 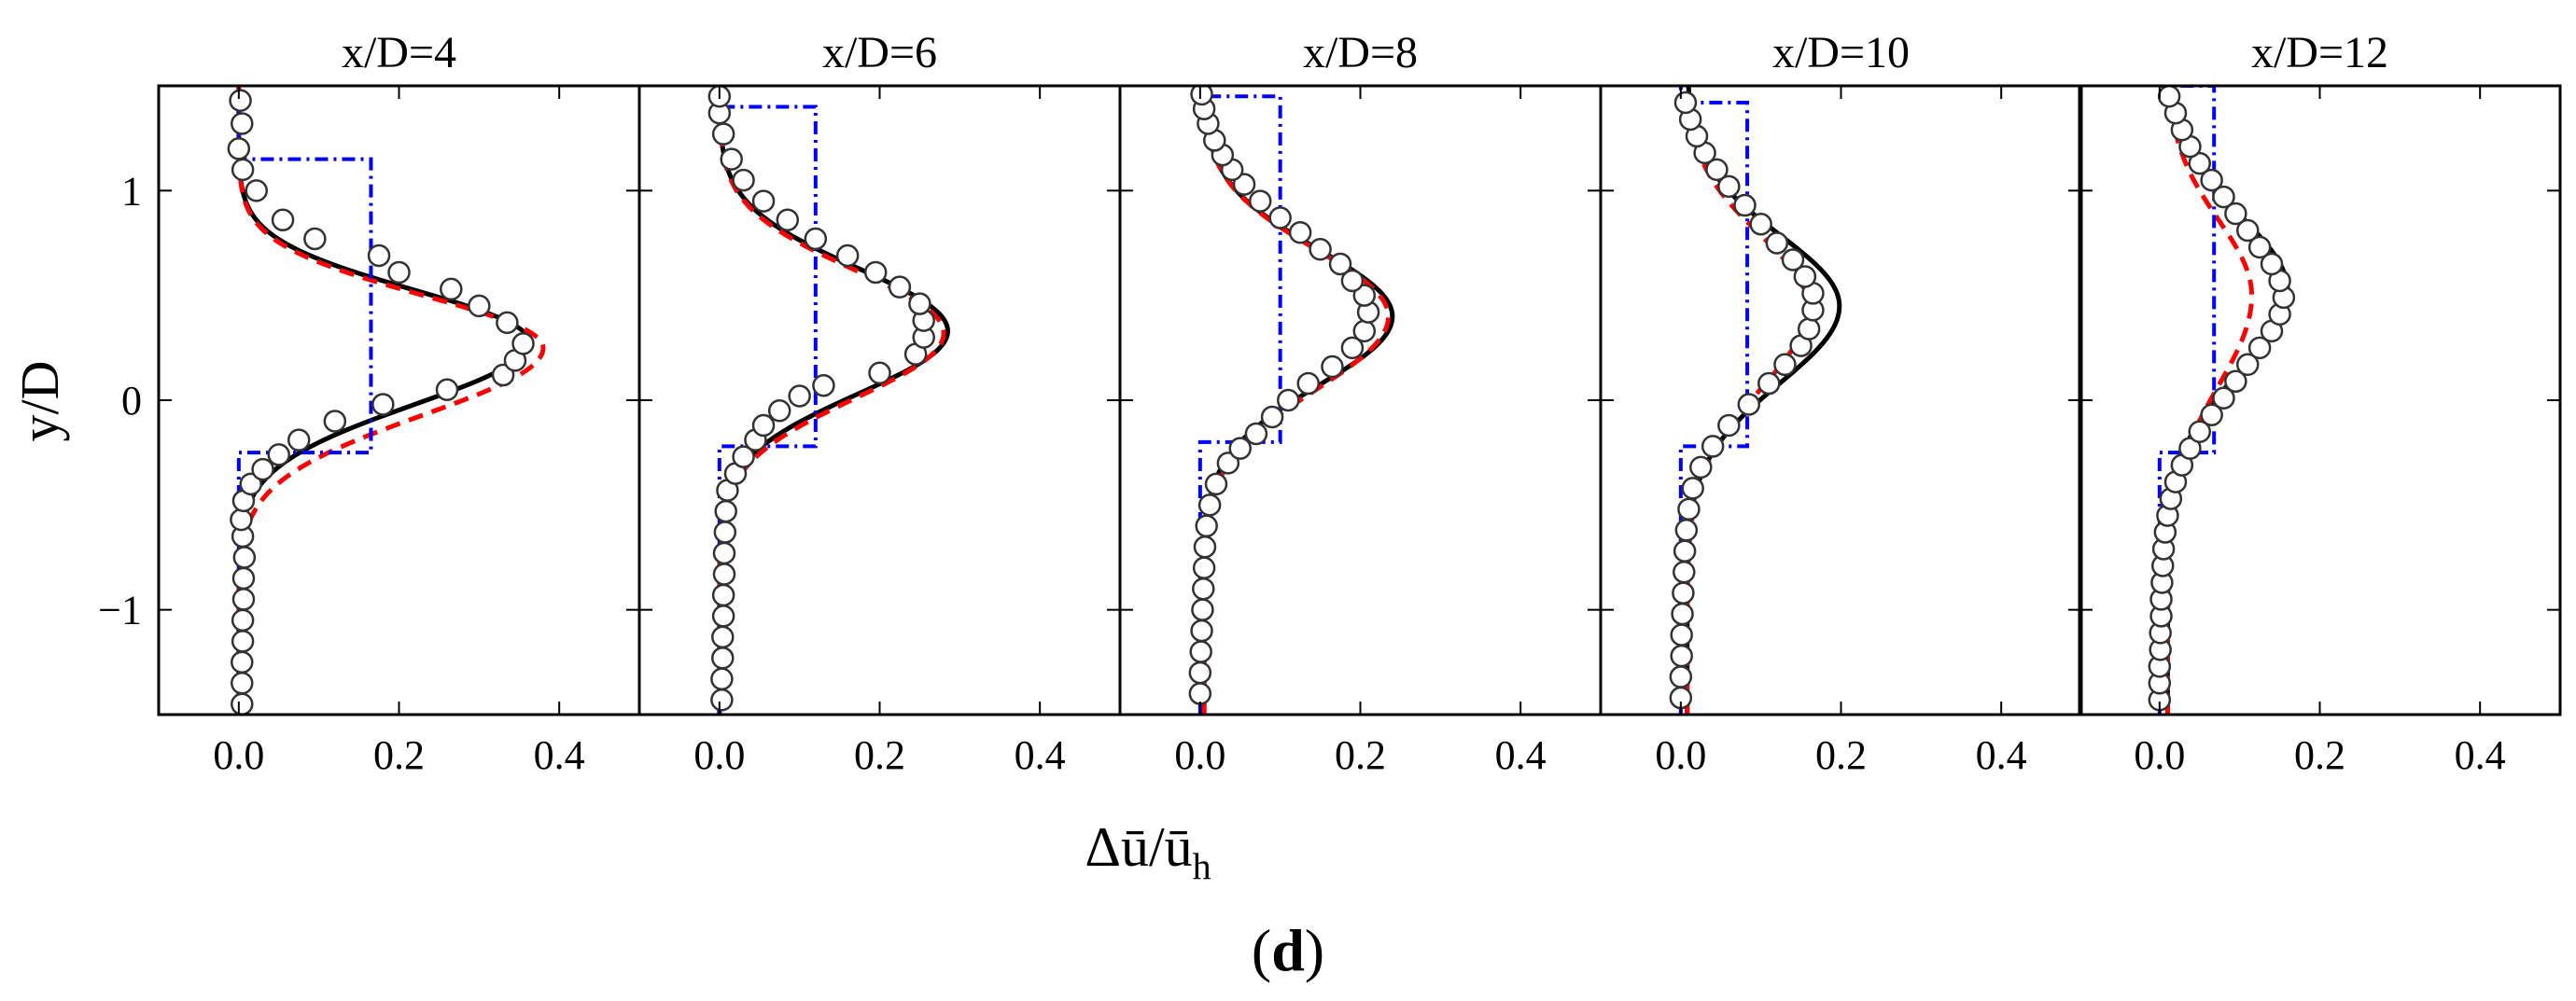 I want to click on x-axis-label-slash: /, so click(x=1157, y=847).